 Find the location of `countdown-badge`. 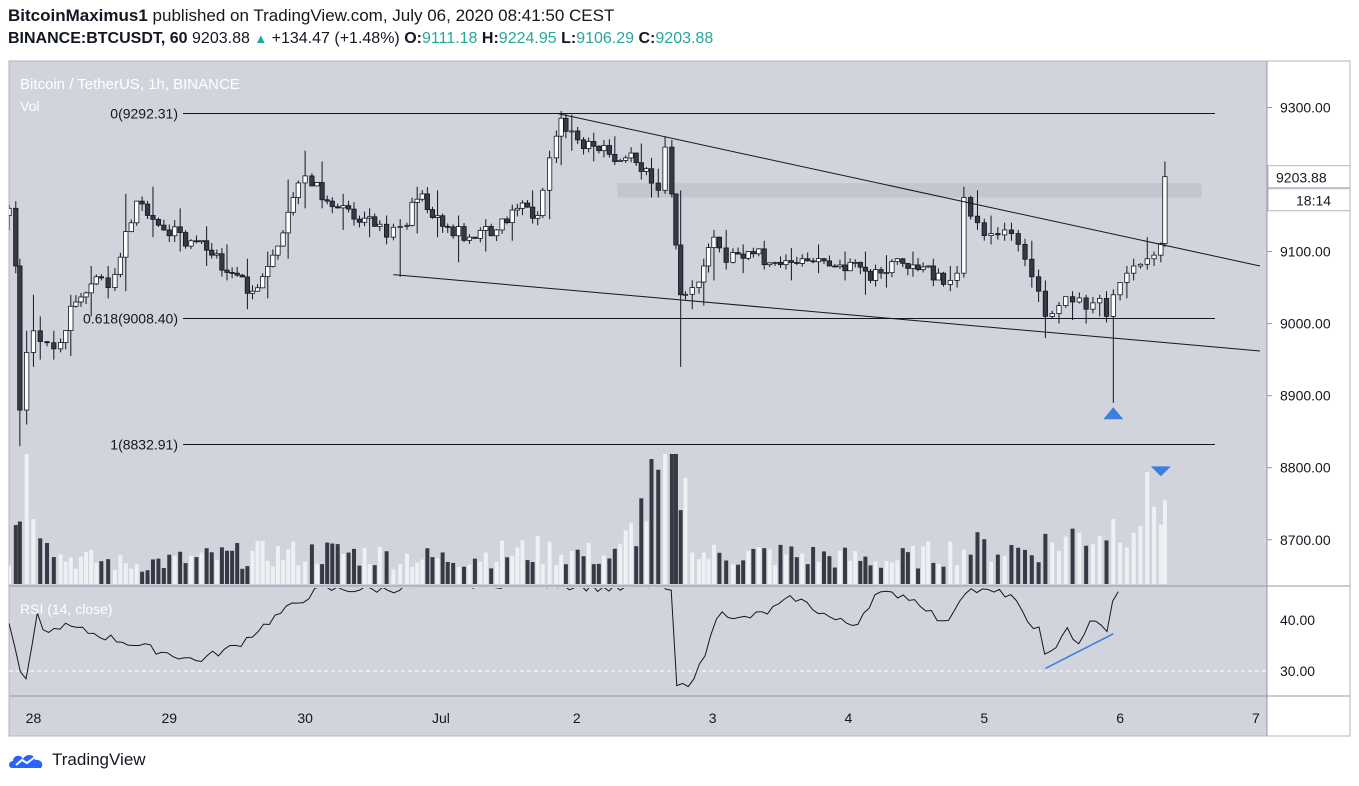

countdown-badge is located at coordinates (1309, 200).